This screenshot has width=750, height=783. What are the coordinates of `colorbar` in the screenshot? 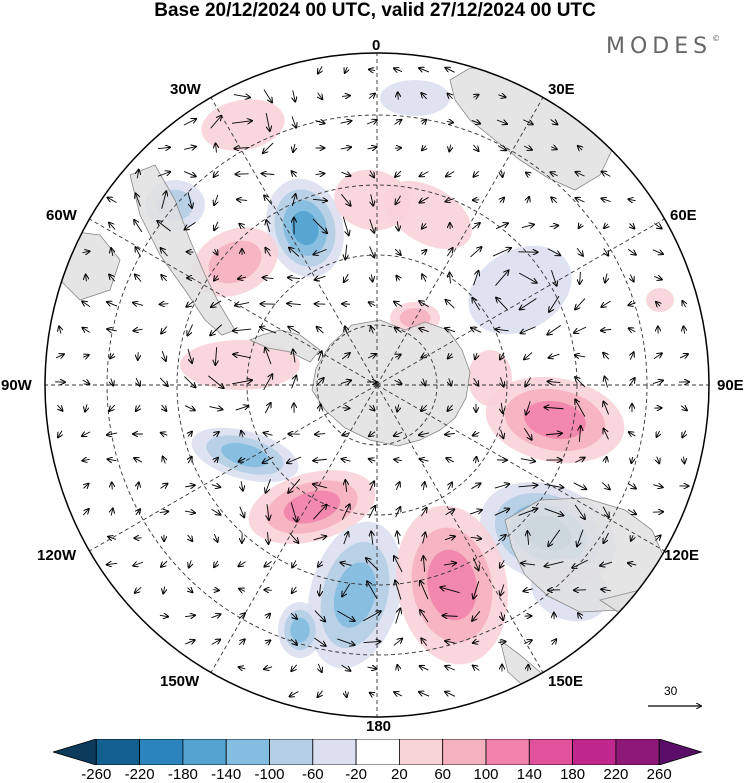 It's located at (378, 752).